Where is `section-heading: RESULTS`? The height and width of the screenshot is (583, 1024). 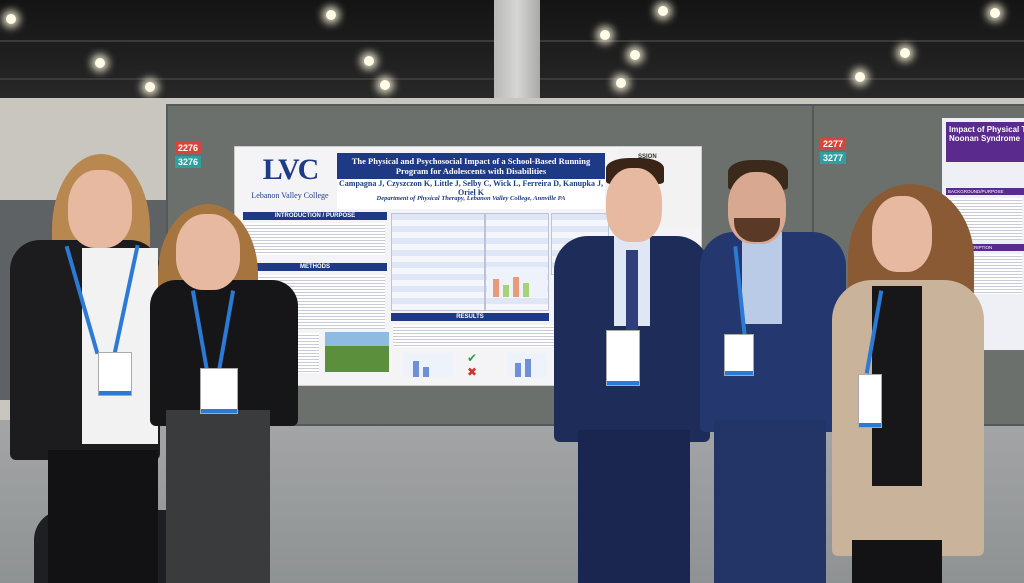
section-heading: RESULTS is located at coordinates (470, 317).